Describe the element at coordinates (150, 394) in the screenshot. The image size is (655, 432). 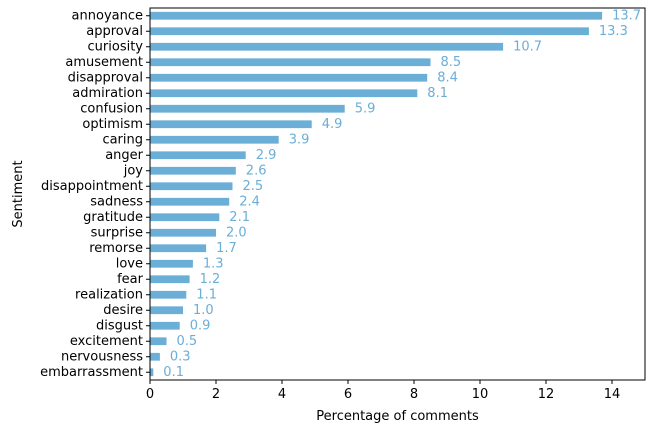
I see `x-tick-label: 0` at that location.